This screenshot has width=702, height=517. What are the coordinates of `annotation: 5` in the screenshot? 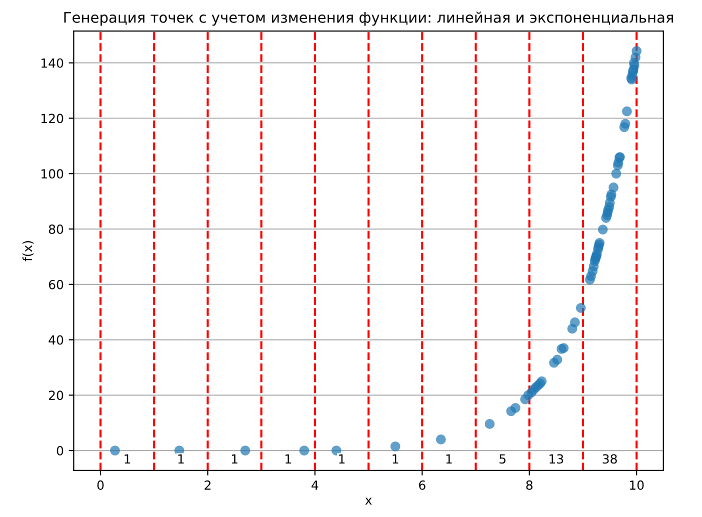 It's located at (503, 459).